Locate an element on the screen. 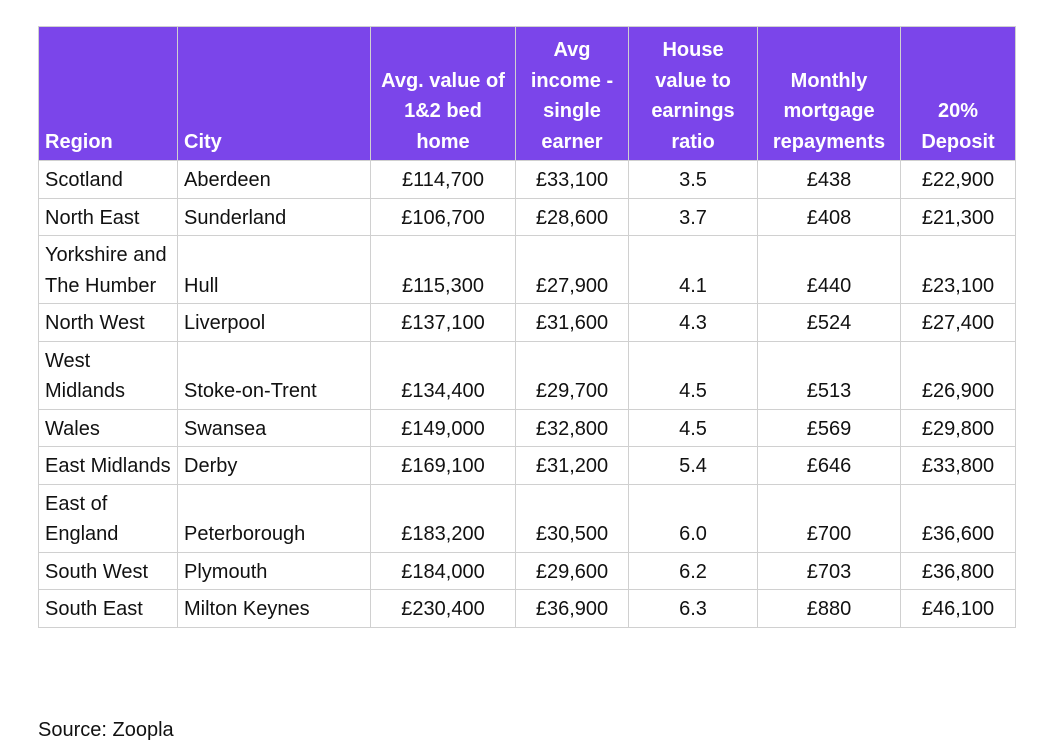  cell-city: Plymouth is located at coordinates (274, 570).